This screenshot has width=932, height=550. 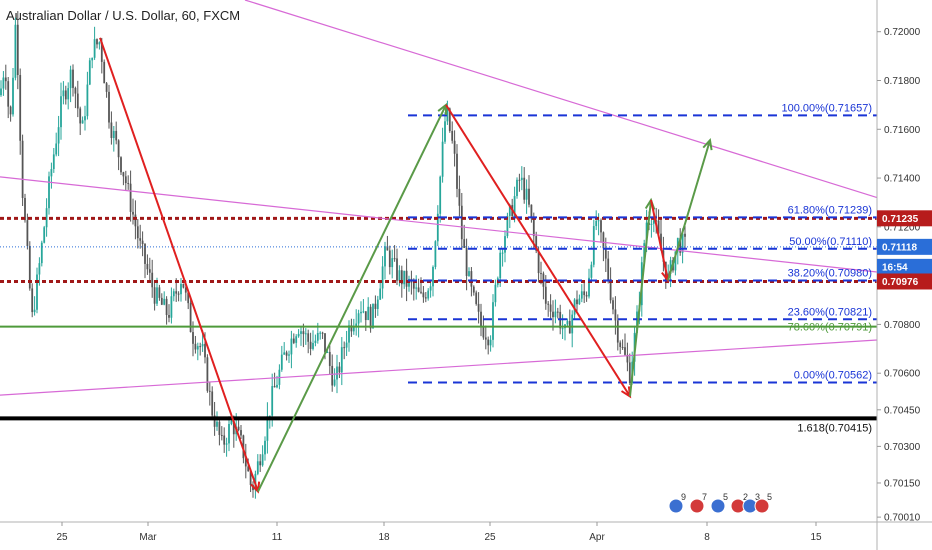 I want to click on level-78-6-label: 78.60%(0.70791), so click(x=830, y=328).